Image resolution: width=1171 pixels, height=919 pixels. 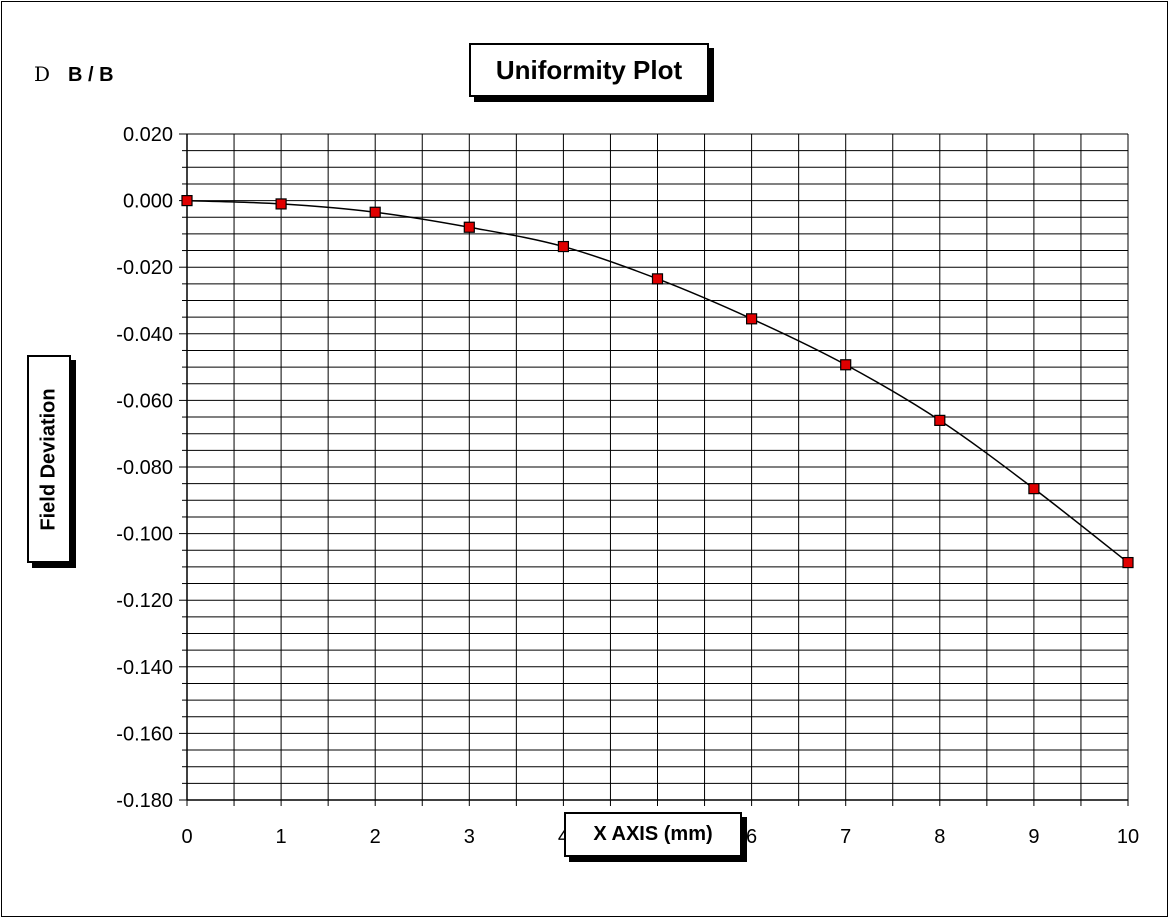 What do you see at coordinates (653, 834) in the screenshot?
I see `x-axis-label: X AXIS (mm)` at bounding box center [653, 834].